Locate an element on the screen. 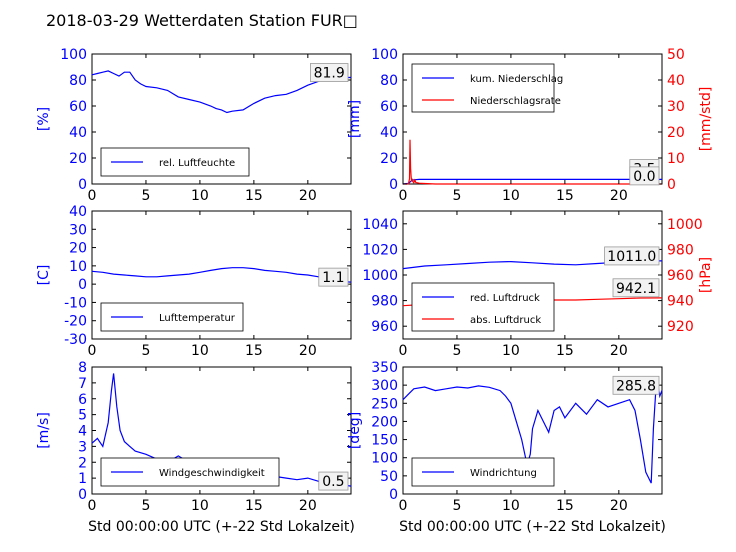 The image size is (736, 552). precipitation-legend is located at coordinates (483, 88).